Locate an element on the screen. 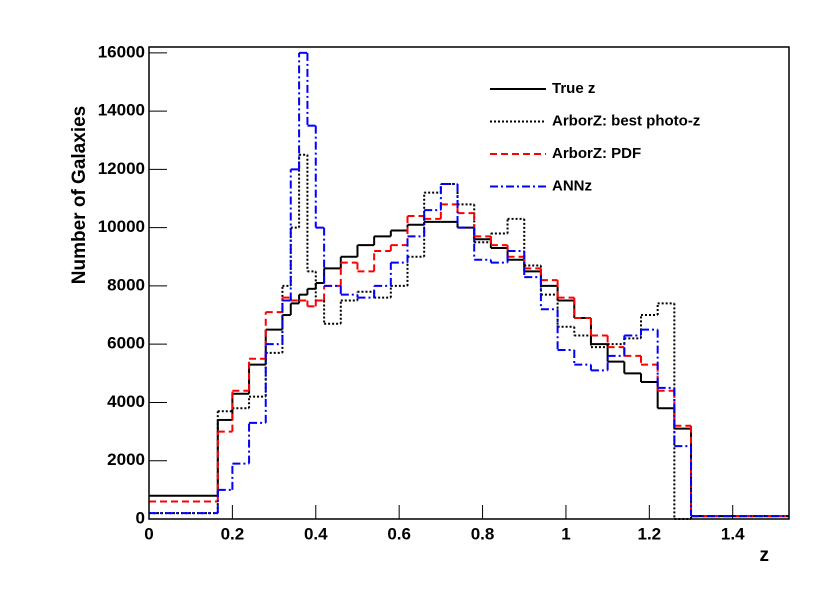 This screenshot has width=830, height=596. y-tick-label: 16000 is located at coordinates (121, 51).